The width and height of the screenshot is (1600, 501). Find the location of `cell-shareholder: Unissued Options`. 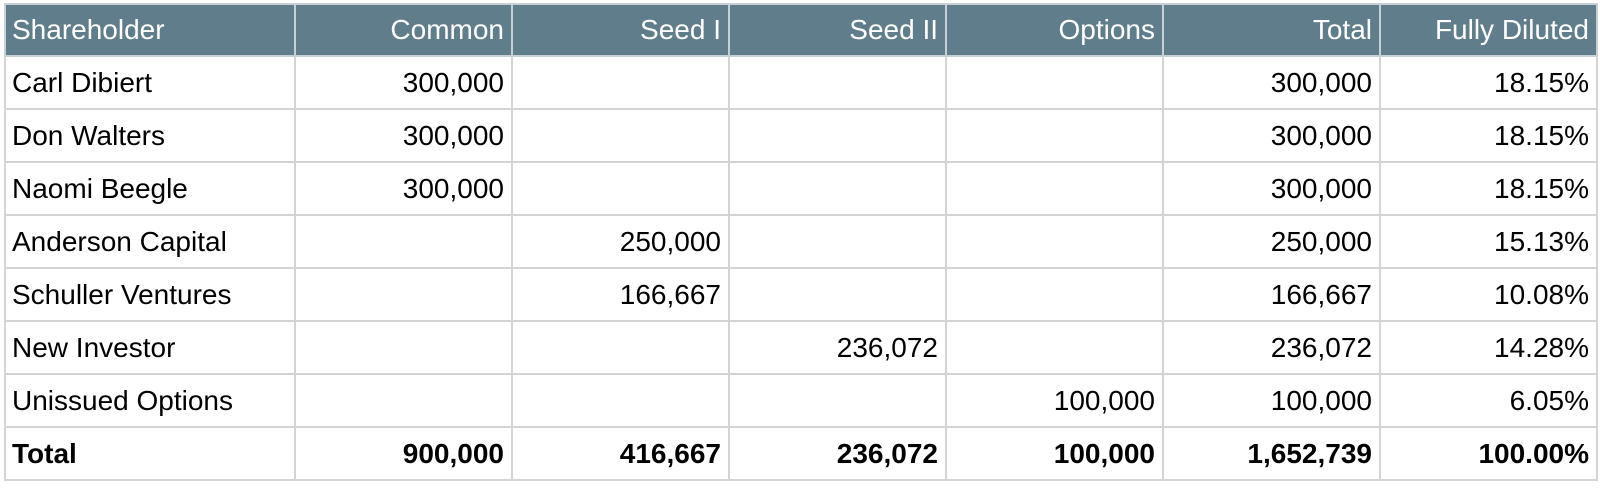

cell-shareholder: Unissued Options is located at coordinates (150, 400).